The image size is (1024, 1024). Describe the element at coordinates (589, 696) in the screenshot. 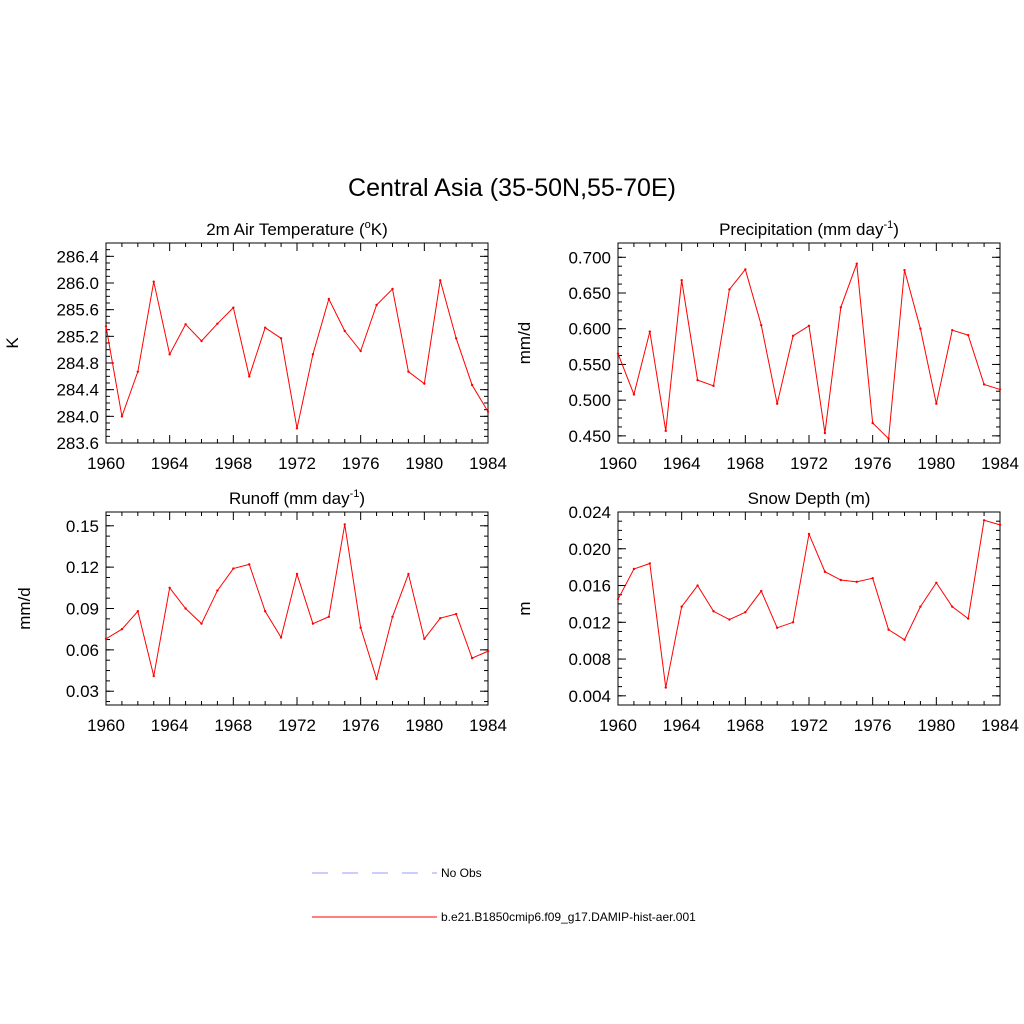

I see `y-tick-label: 0.004` at that location.